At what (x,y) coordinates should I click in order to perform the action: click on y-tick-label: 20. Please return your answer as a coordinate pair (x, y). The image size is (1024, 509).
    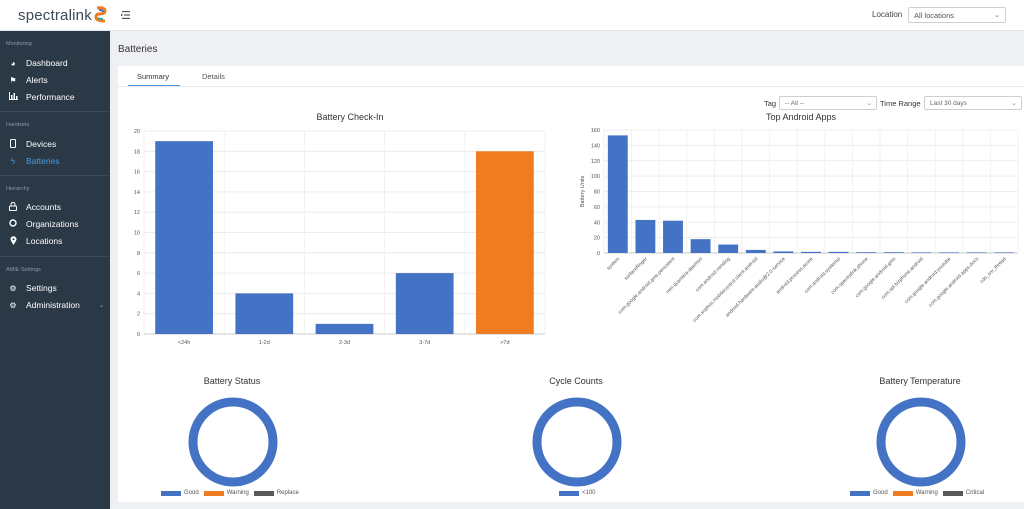
    Looking at the image, I should click on (597, 239).